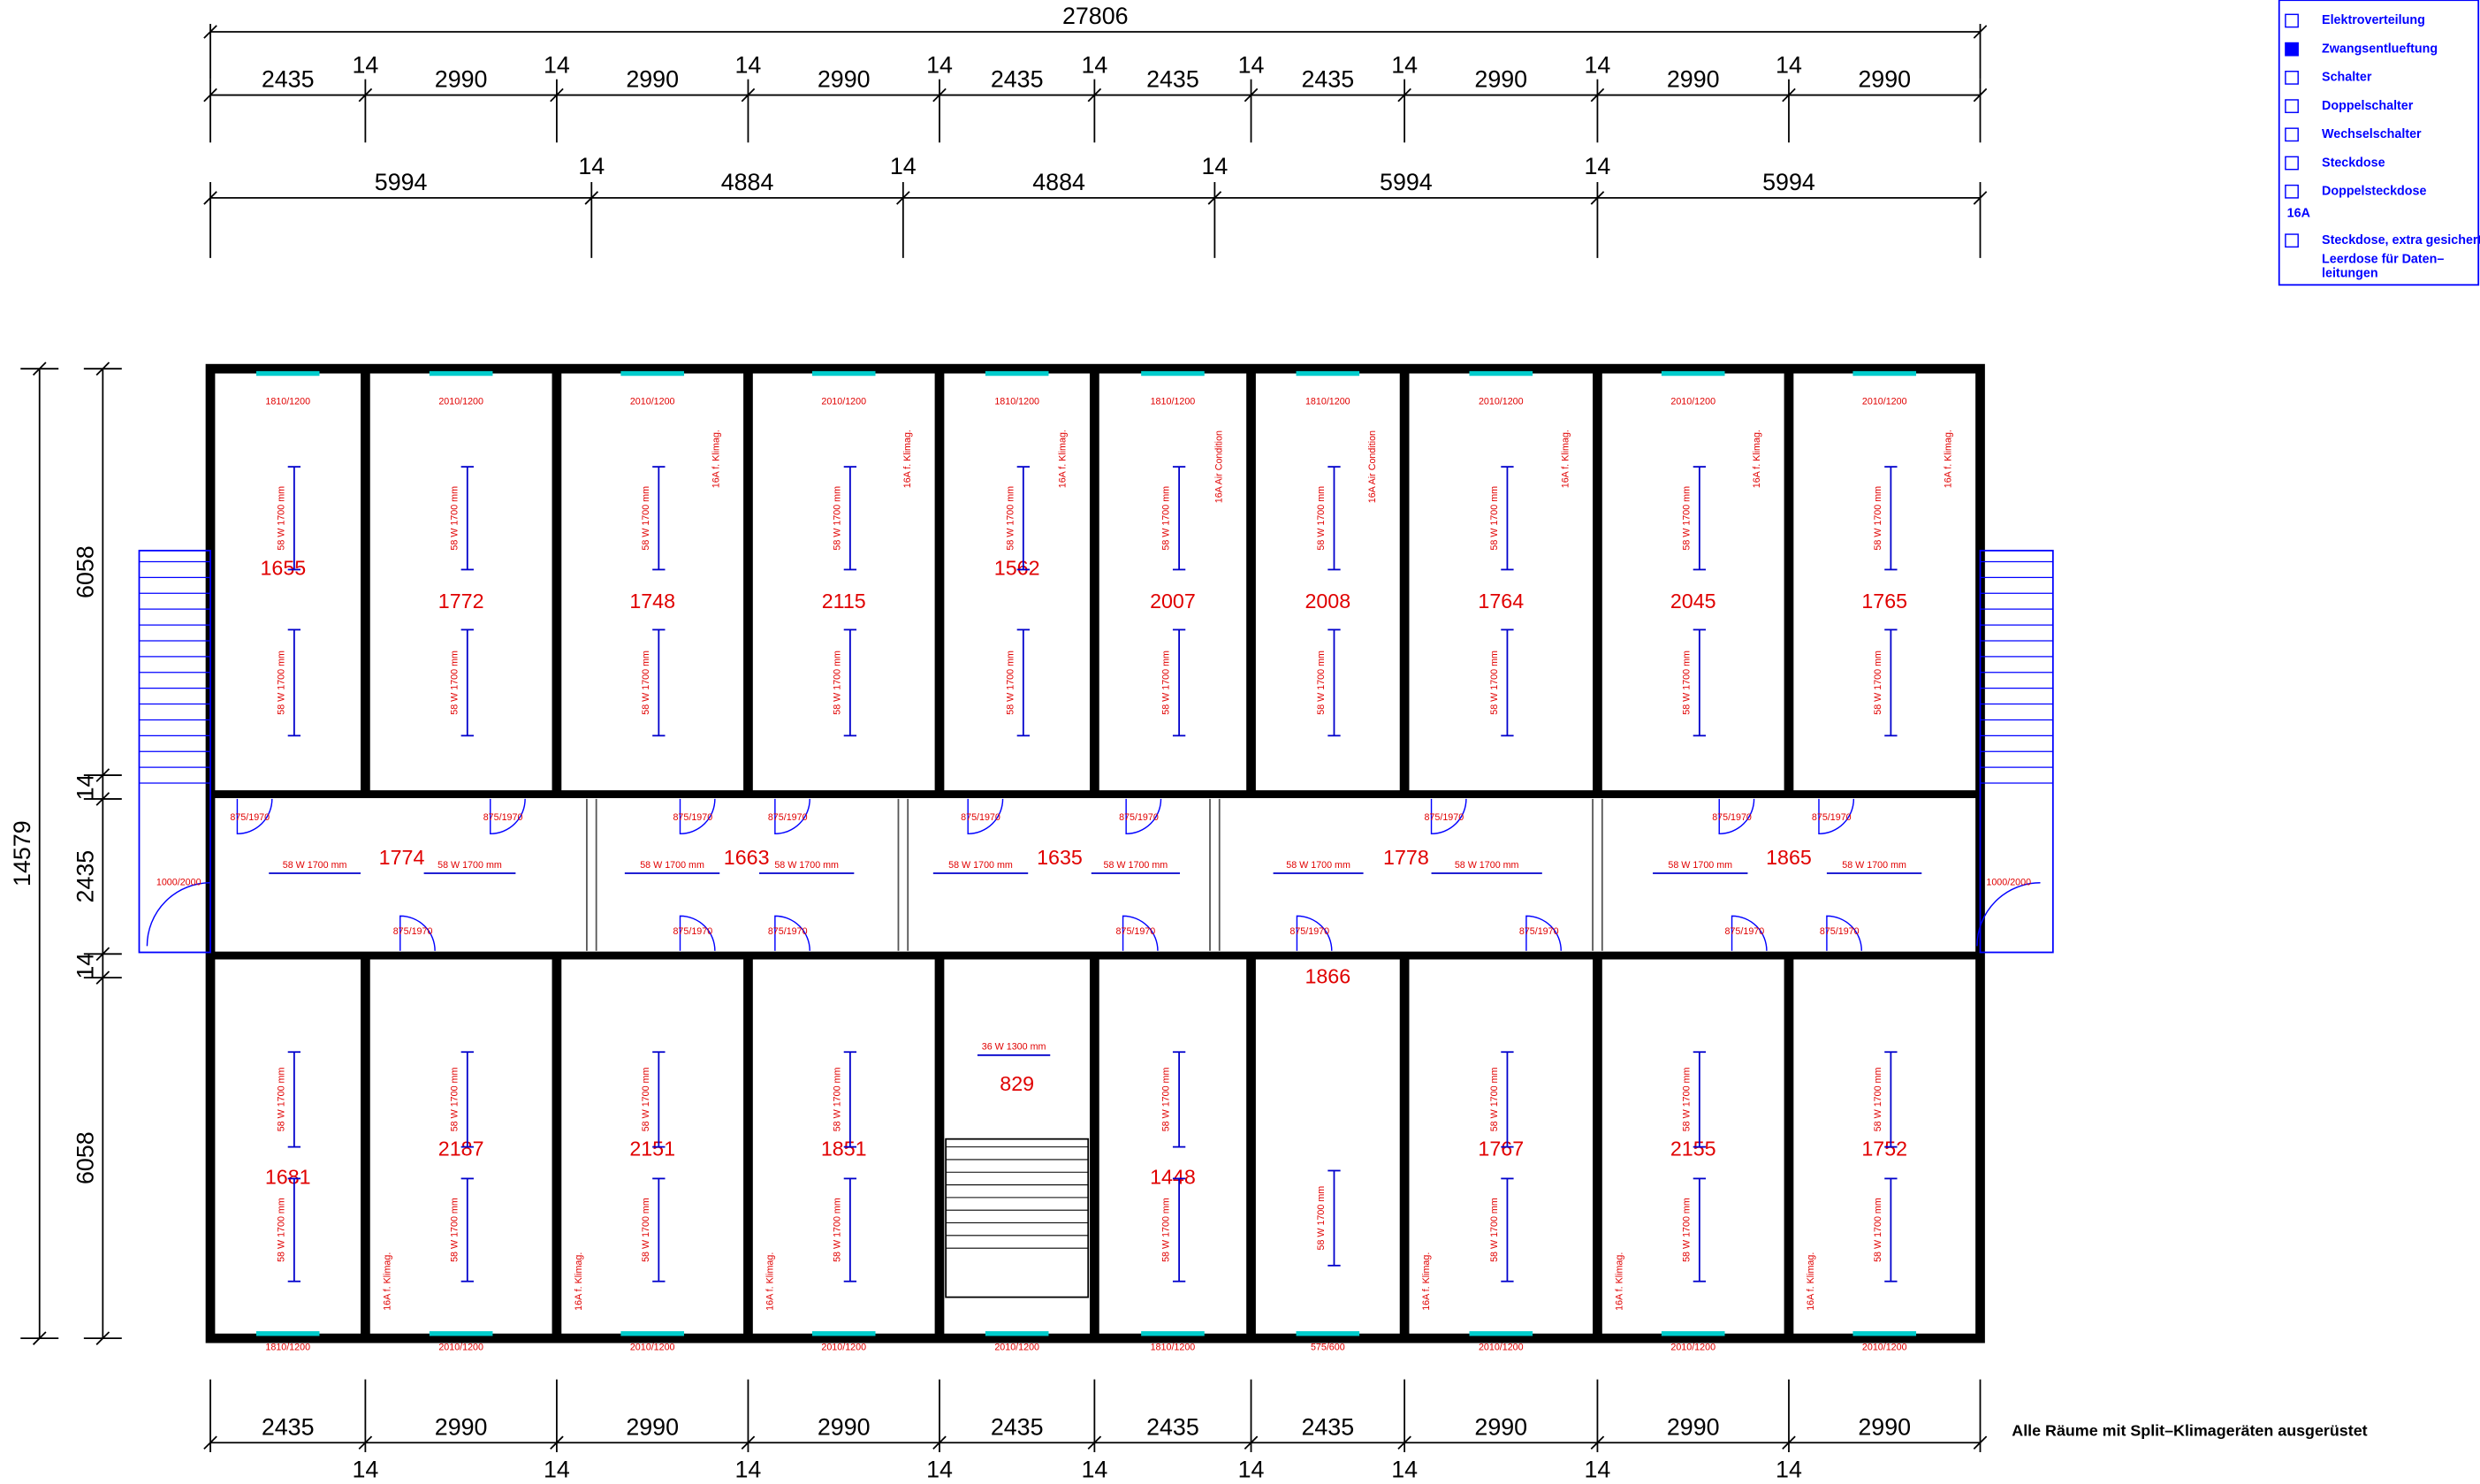 The width and height of the screenshot is (2480, 1484). What do you see at coordinates (2379, 143) in the screenshot?
I see `legend-box` at bounding box center [2379, 143].